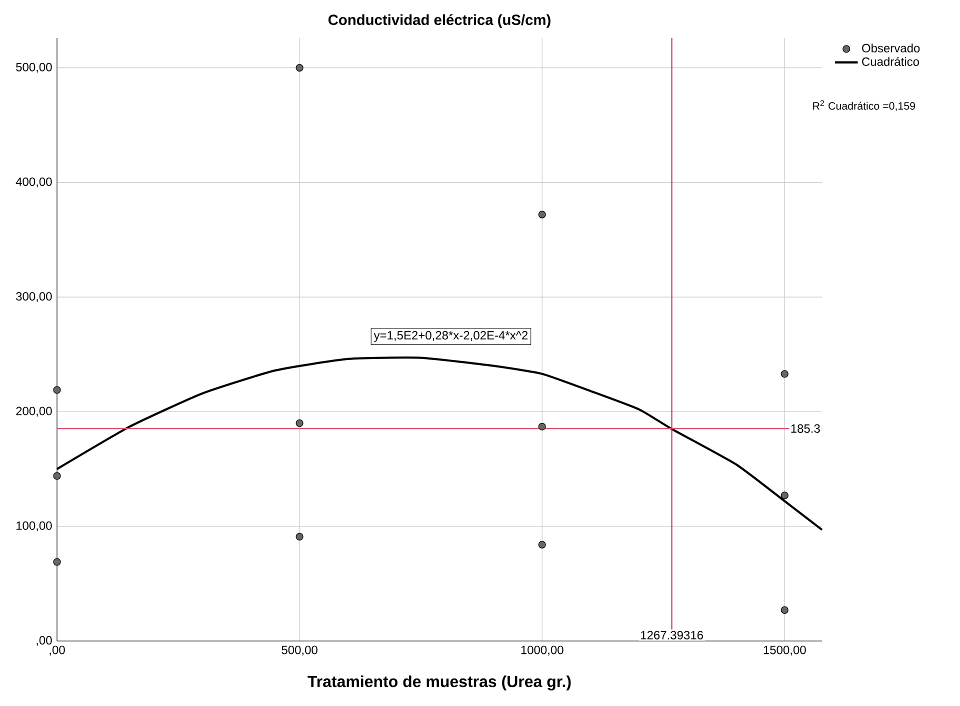 The width and height of the screenshot is (960, 706). What do you see at coordinates (891, 48) in the screenshot?
I see `legend-label: Observado` at bounding box center [891, 48].